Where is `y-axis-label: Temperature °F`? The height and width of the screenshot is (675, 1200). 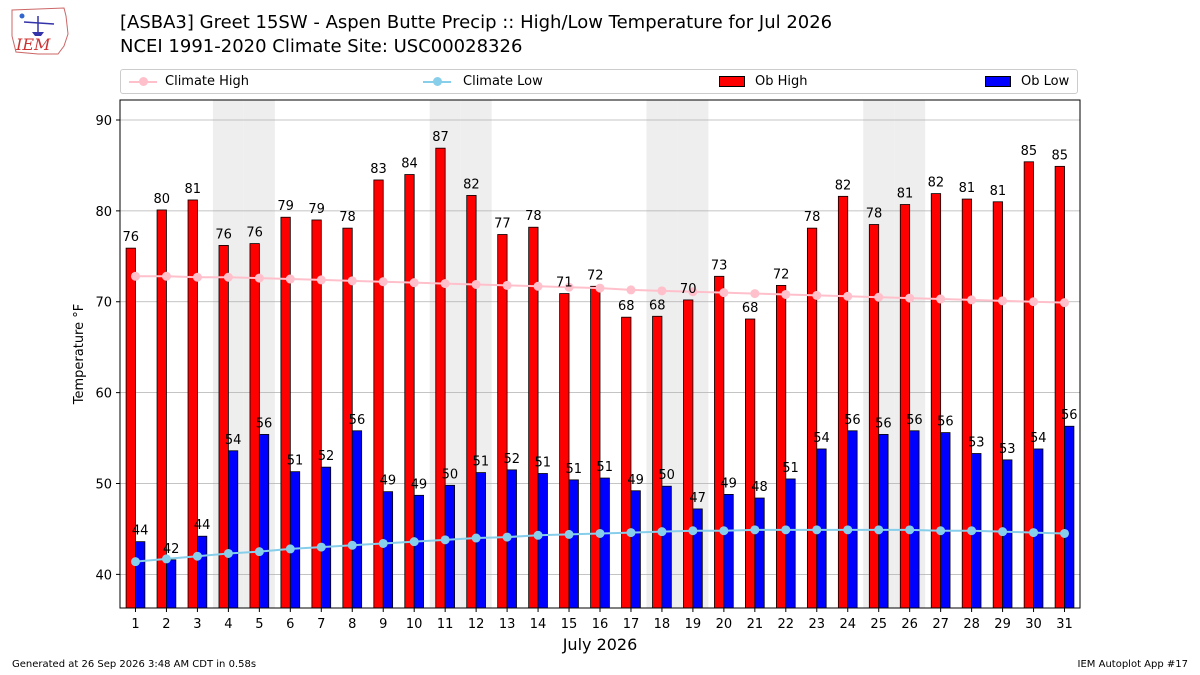 y-axis-label: Temperature °F is located at coordinates (79, 354).